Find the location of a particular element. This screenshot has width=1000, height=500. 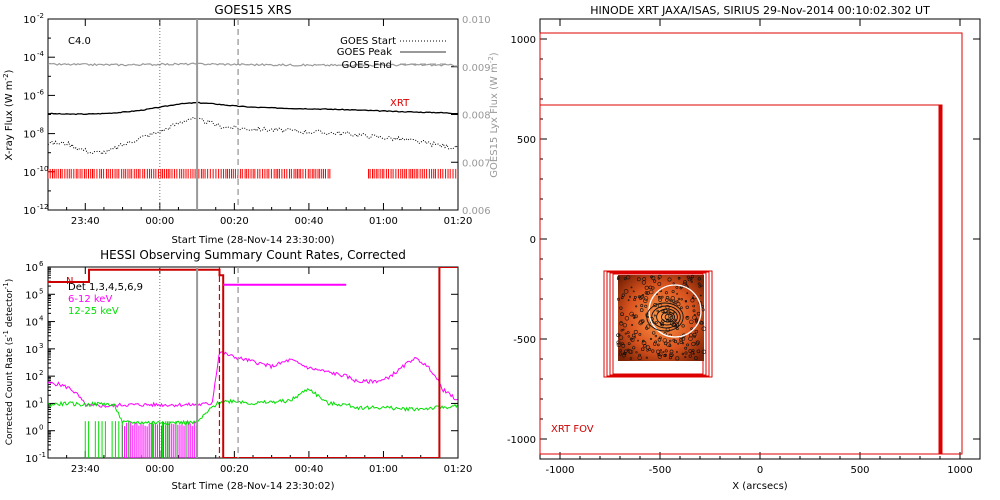

goes-y2-tick-label: 0.010 is located at coordinates (476, 20).